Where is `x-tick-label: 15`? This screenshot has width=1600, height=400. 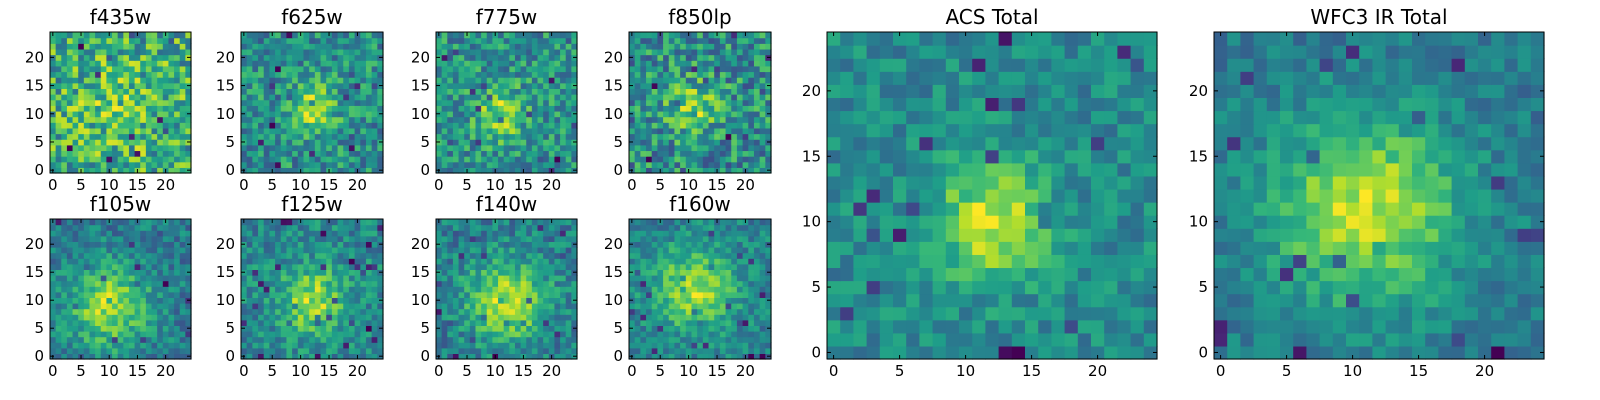 x-tick-label: 15 is located at coordinates (523, 371).